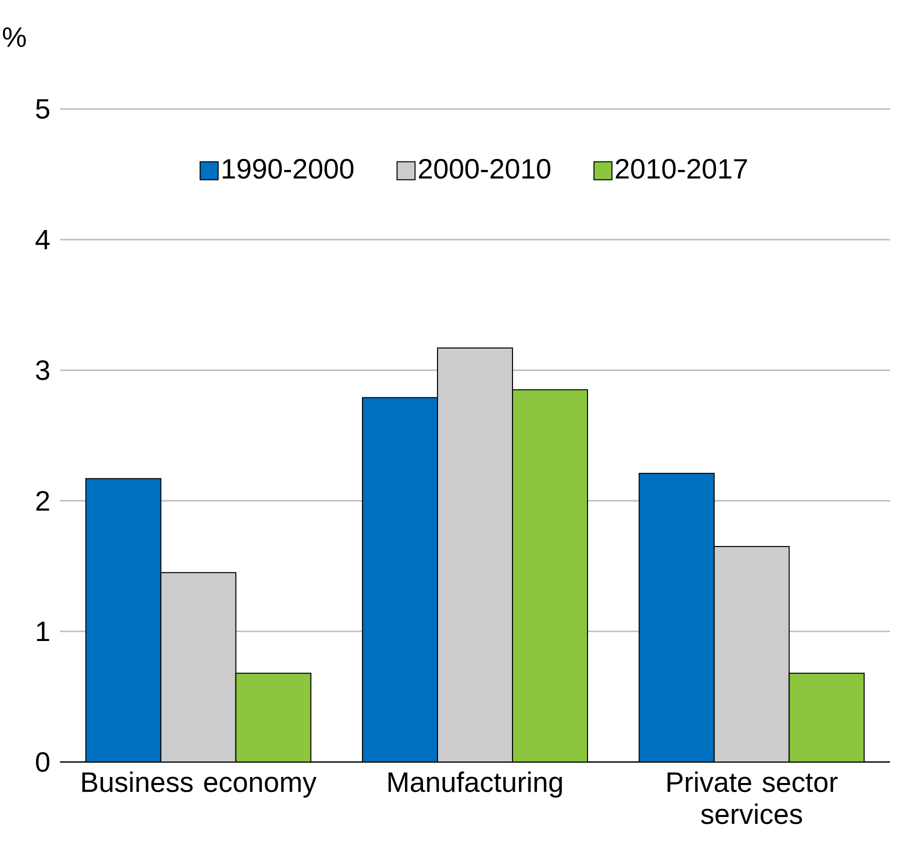  What do you see at coordinates (43, 501) in the screenshot?
I see `y-tick-label: 2` at bounding box center [43, 501].